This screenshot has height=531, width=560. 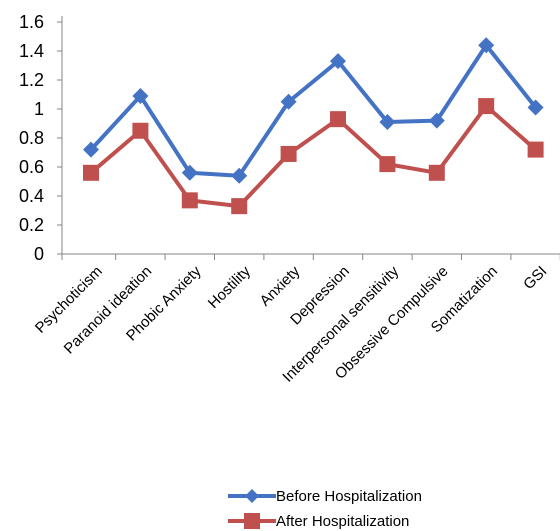 What do you see at coordinates (39, 109) in the screenshot?
I see `y-tick-label: 1` at bounding box center [39, 109].